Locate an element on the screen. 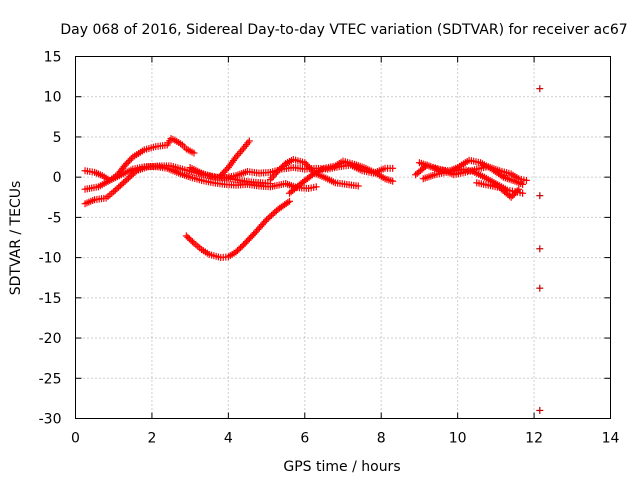 This screenshot has width=640, height=480. x-tick-label: 2 is located at coordinates (151, 439).